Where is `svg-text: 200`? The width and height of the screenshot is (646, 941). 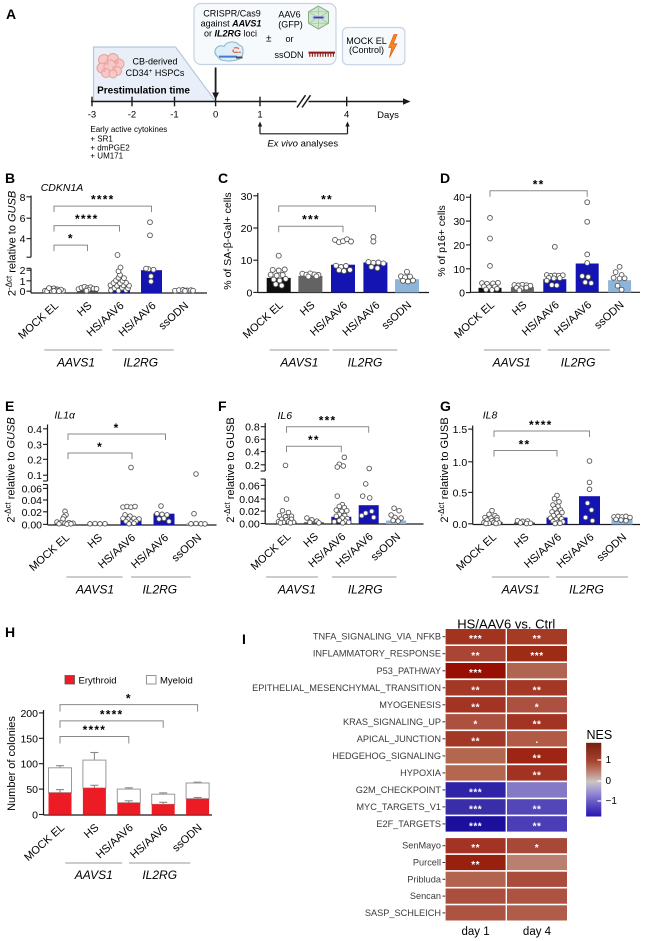 svg-text: 200 is located at coordinates (29, 714).